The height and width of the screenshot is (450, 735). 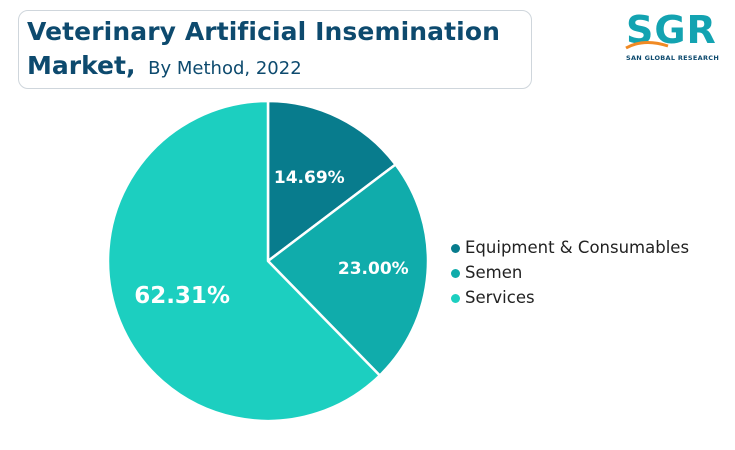 What do you see at coordinates (225, 68) in the screenshot?
I see `chart-subtitle: By Method, 2022` at bounding box center [225, 68].